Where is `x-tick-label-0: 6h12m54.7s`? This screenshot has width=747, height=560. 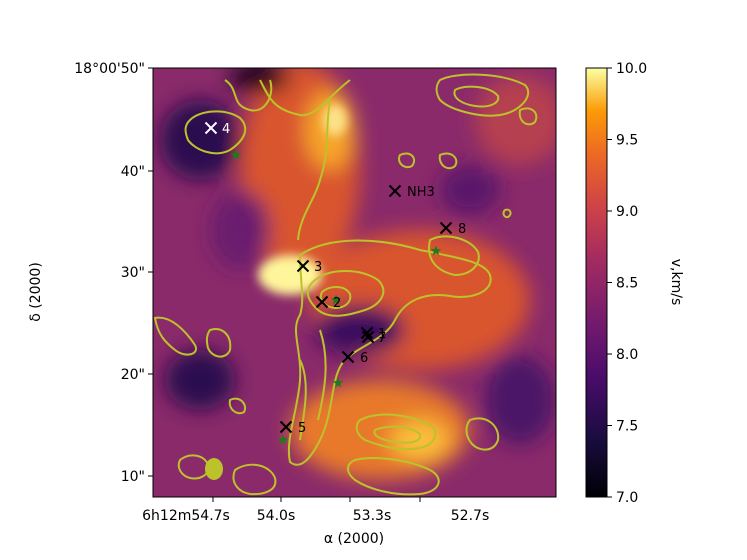
x-tick-label-0: 6h12m54.7s is located at coordinates (186, 516).